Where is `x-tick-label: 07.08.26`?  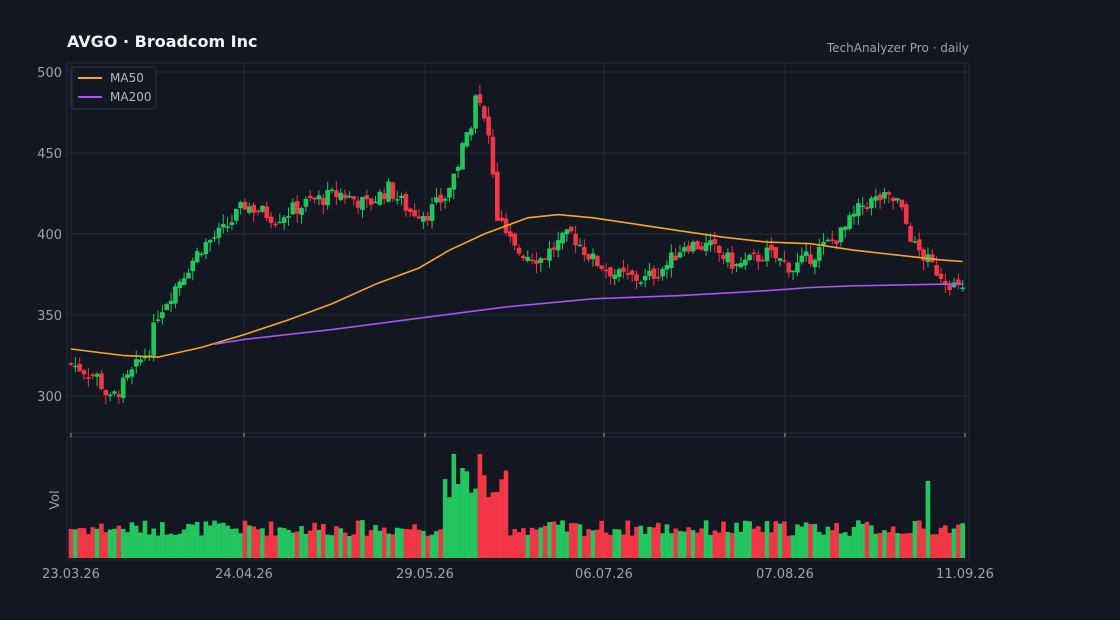
x-tick-label: 07.08.26 is located at coordinates (785, 574).